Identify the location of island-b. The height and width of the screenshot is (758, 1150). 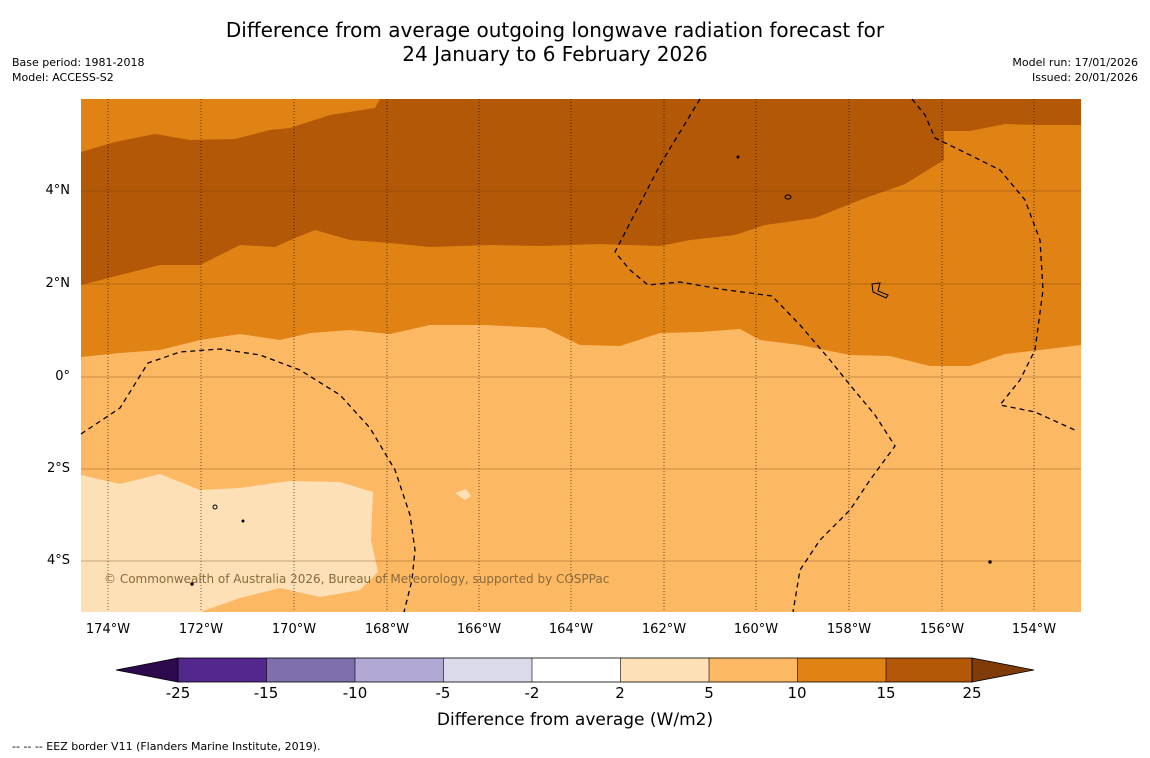
(880, 290).